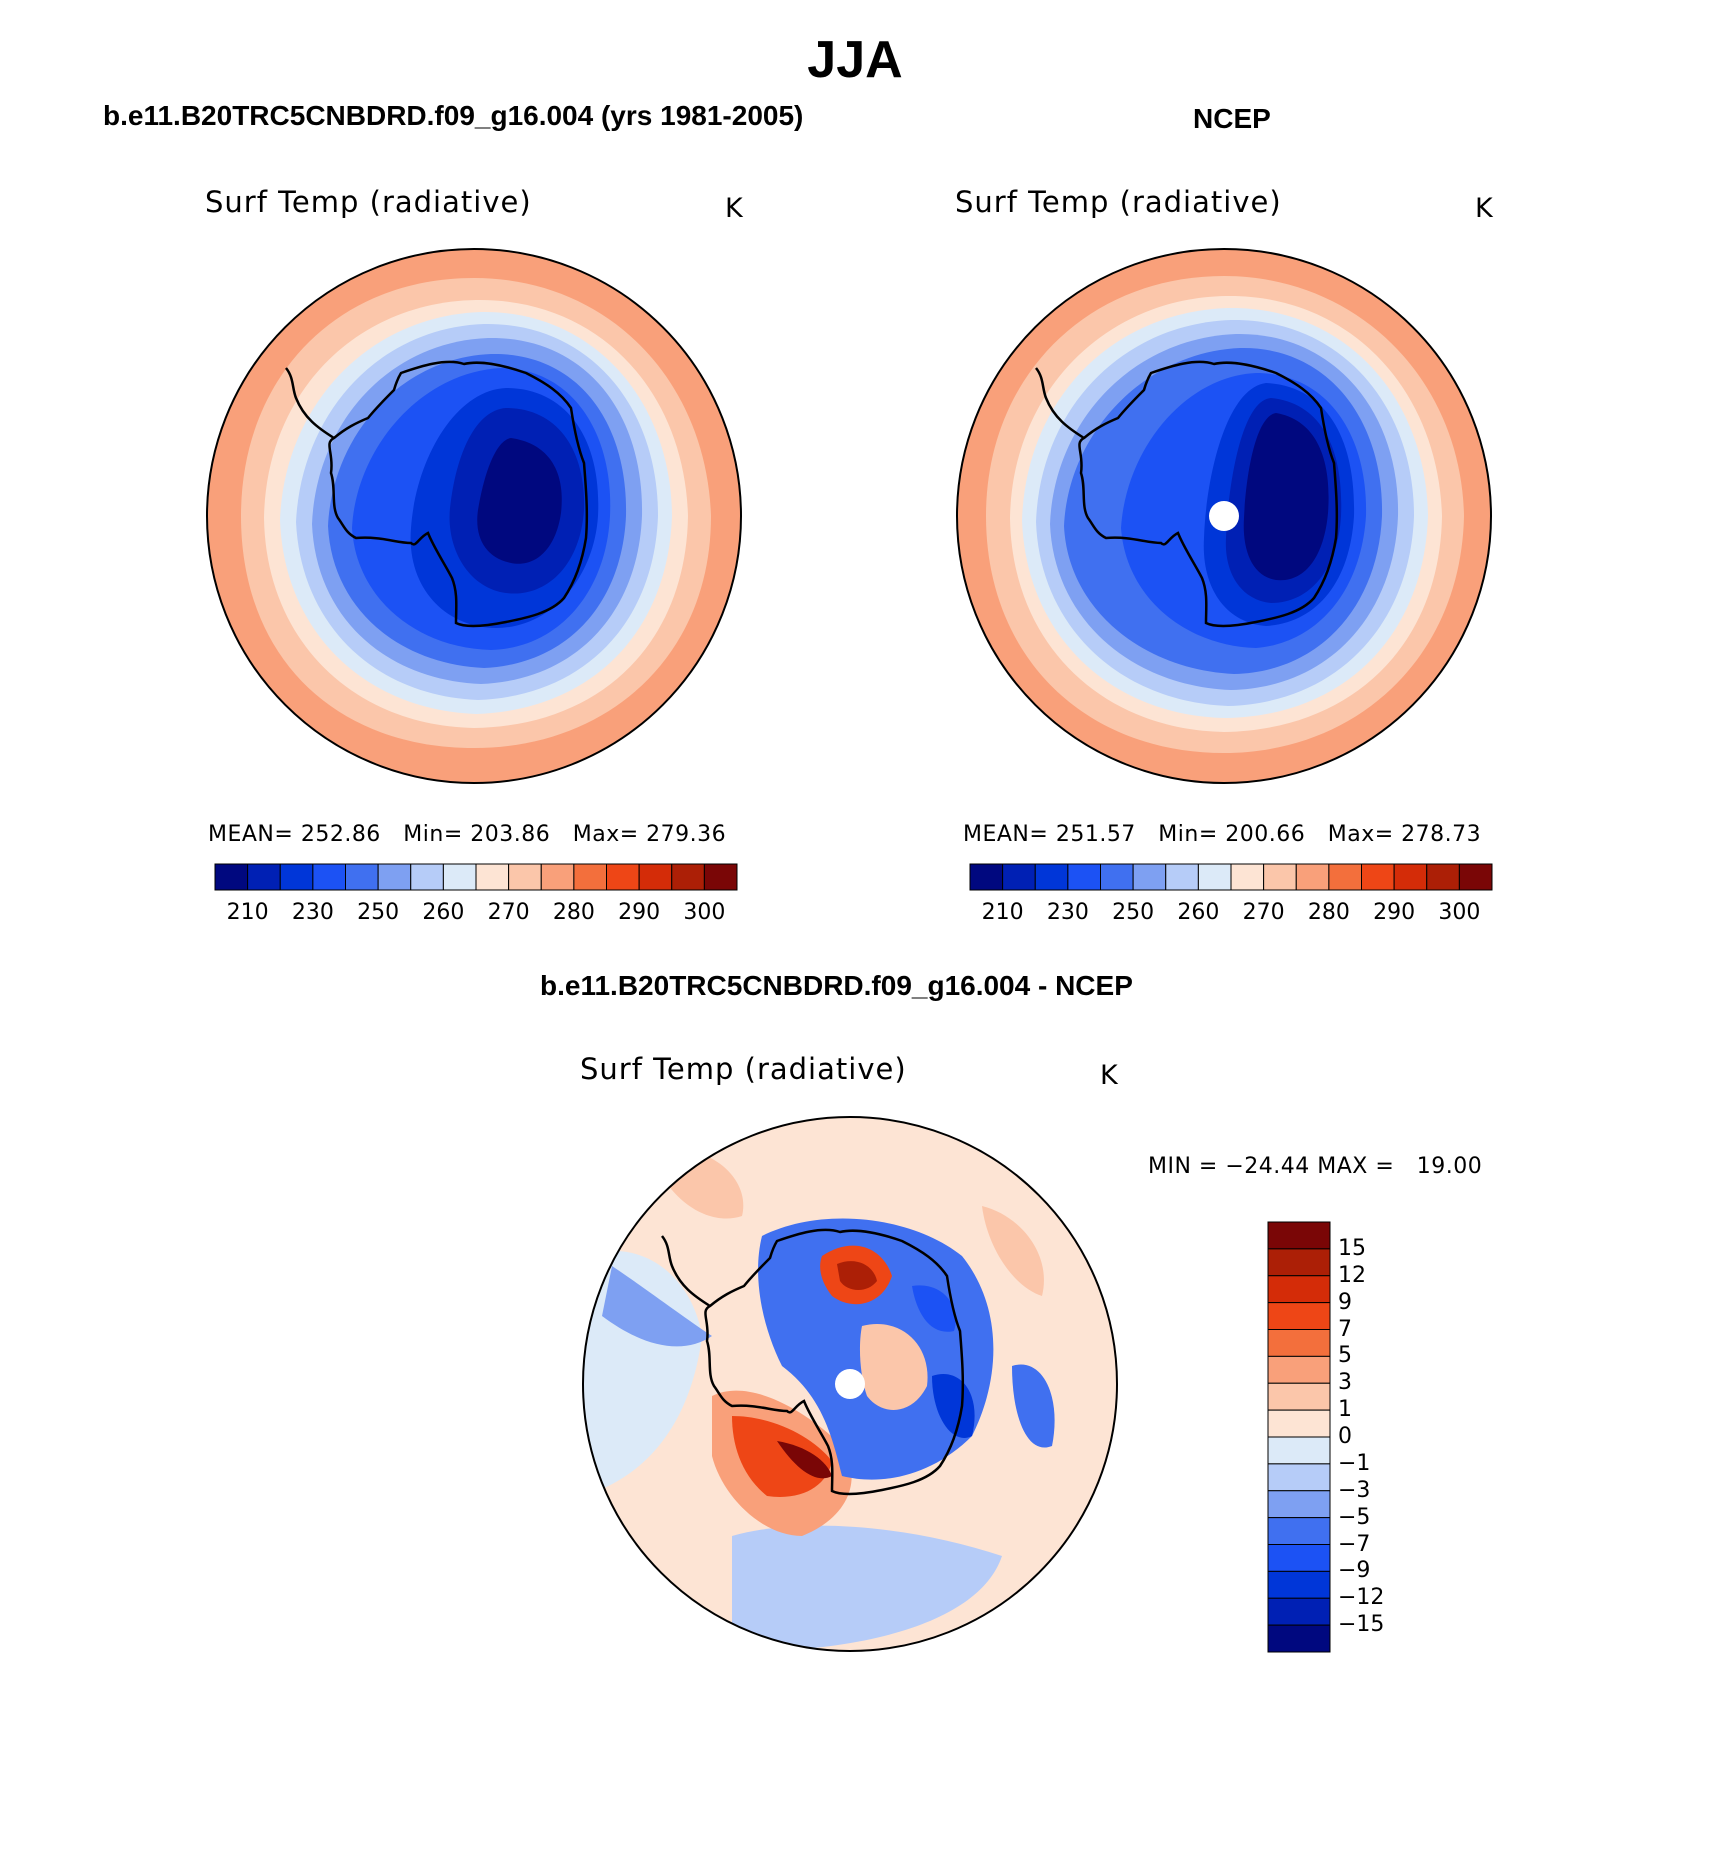 The image size is (1710, 1869). What do you see at coordinates (1232, 118) in the screenshot?
I see `ncep-panel-header: NCEP` at bounding box center [1232, 118].